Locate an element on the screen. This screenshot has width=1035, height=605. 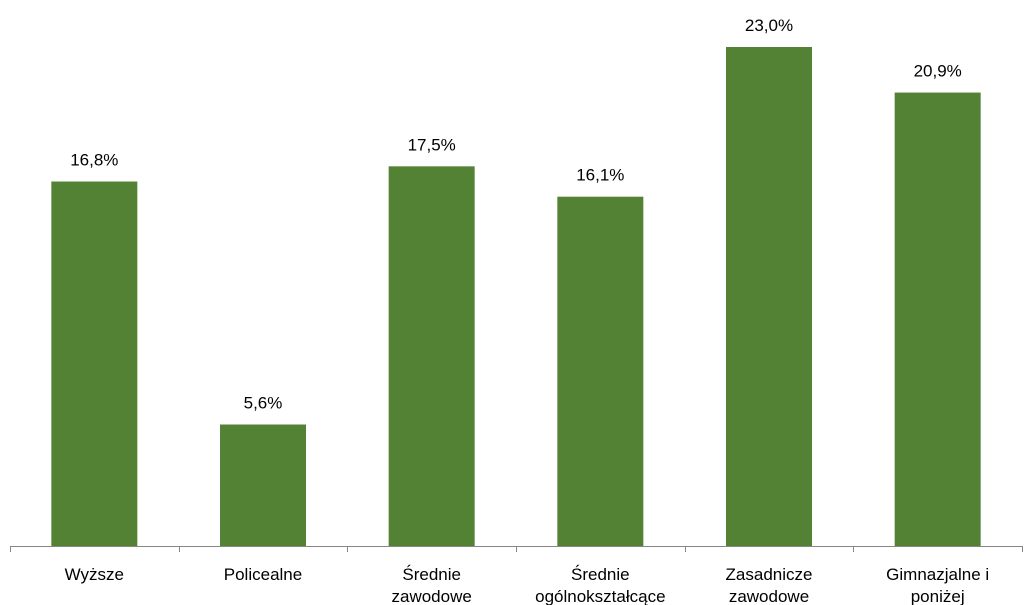
category-label-line: Zasadnicze is located at coordinates (769, 574).